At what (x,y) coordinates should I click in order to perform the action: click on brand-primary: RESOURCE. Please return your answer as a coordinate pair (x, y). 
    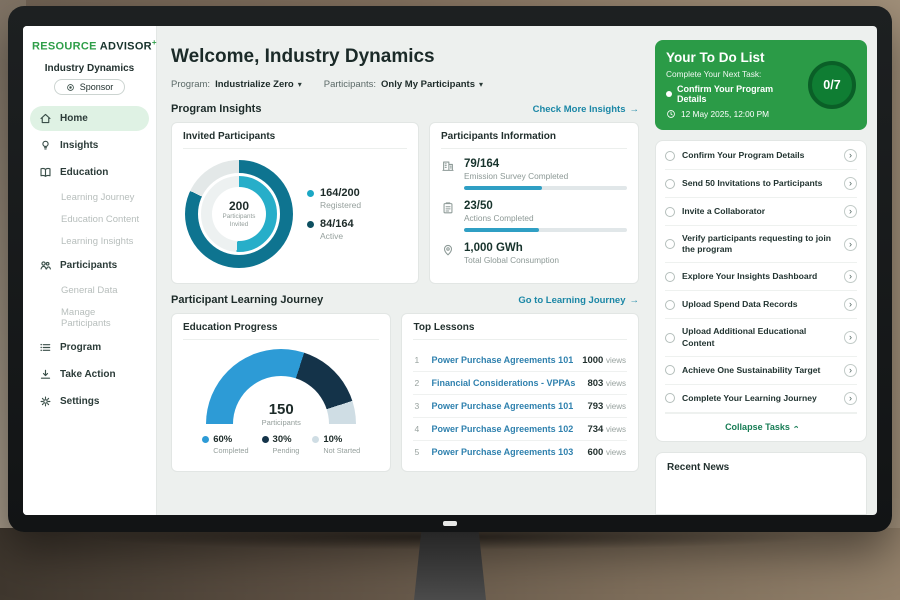
    Looking at the image, I should click on (64, 46).